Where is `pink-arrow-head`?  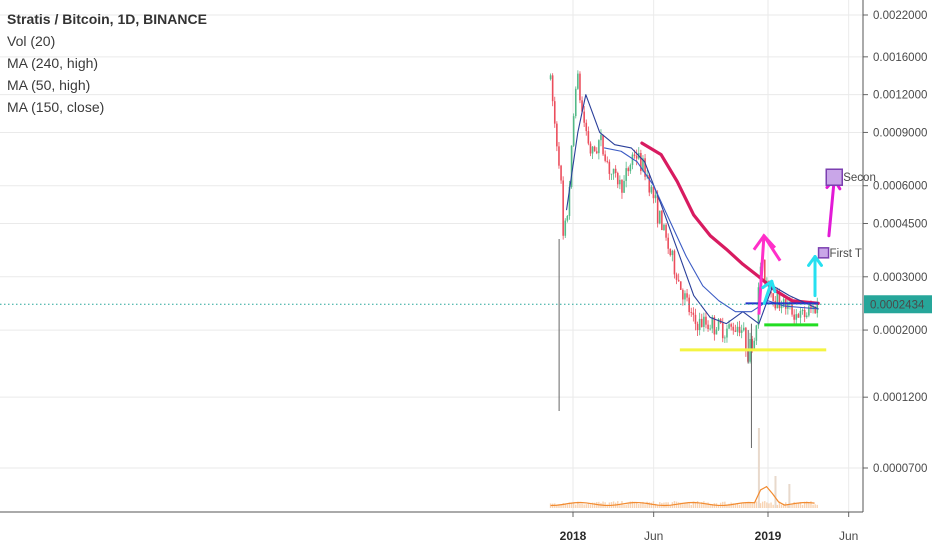
pink-arrow-head is located at coordinates (764, 242).